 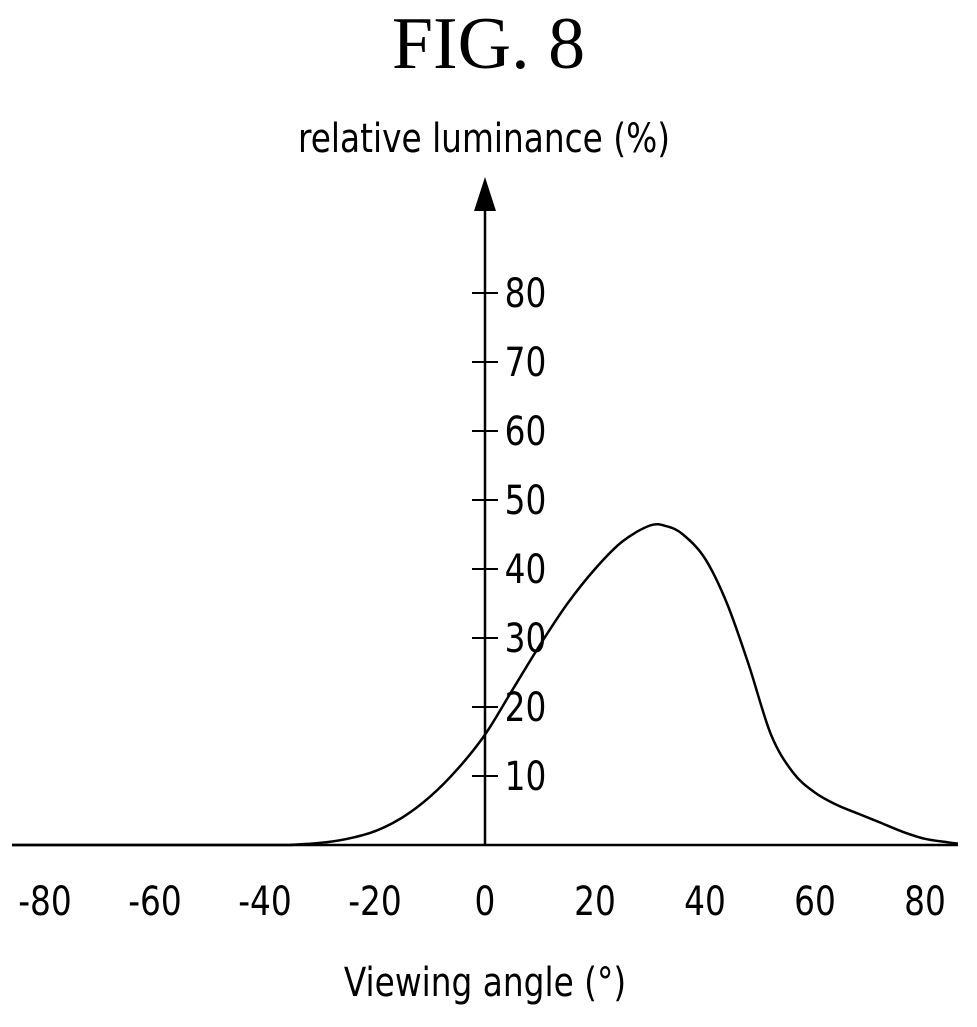 What do you see at coordinates (815, 901) in the screenshot?
I see `x-tick-label: 60` at bounding box center [815, 901].